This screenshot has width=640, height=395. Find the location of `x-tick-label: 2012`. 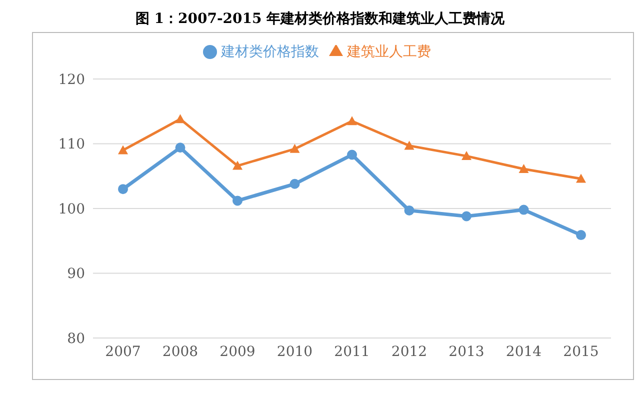

x-tick-label: 2012 is located at coordinates (409, 352).